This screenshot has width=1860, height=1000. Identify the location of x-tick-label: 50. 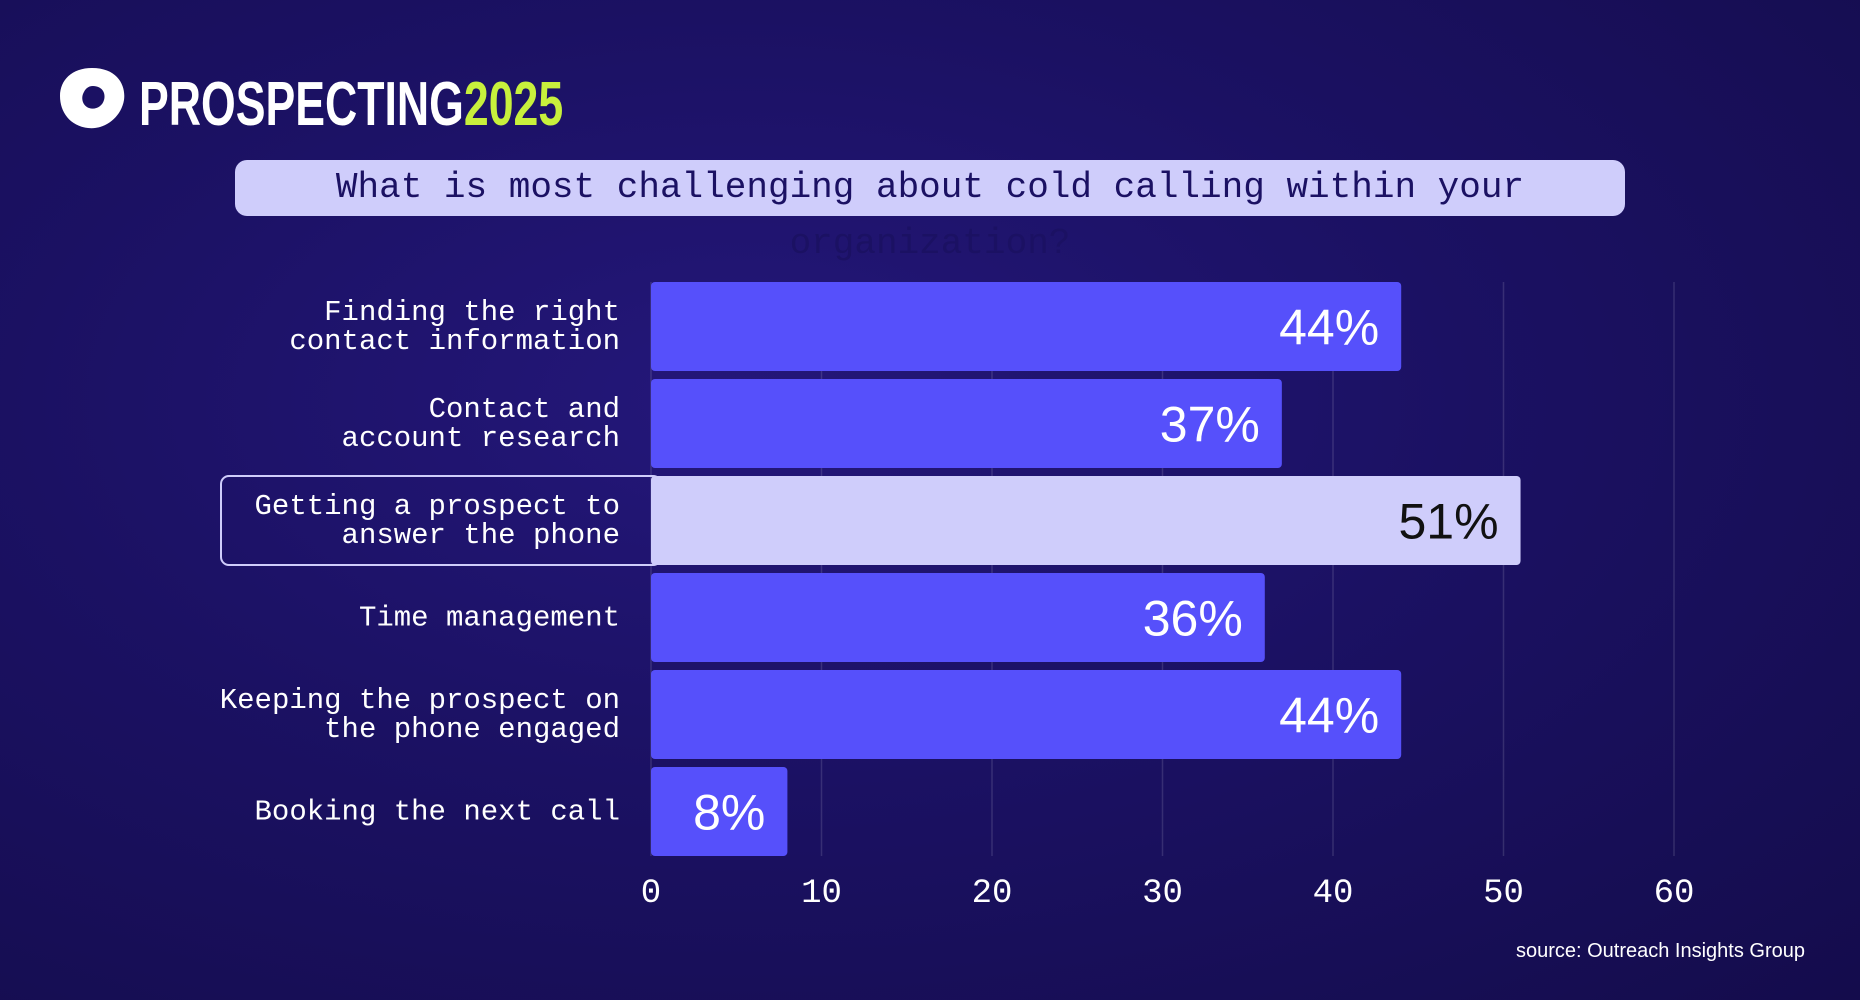
(1503, 894).